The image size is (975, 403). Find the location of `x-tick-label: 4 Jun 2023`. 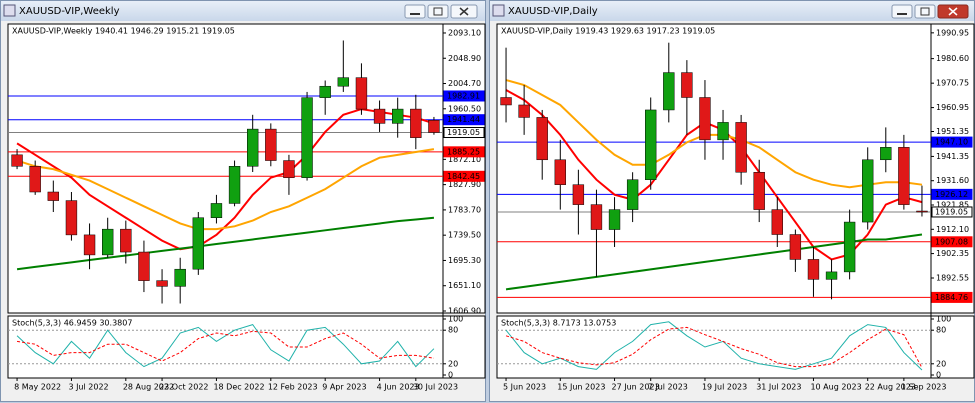

x-tick-label: 4 Jun 2023 is located at coordinates (398, 387).